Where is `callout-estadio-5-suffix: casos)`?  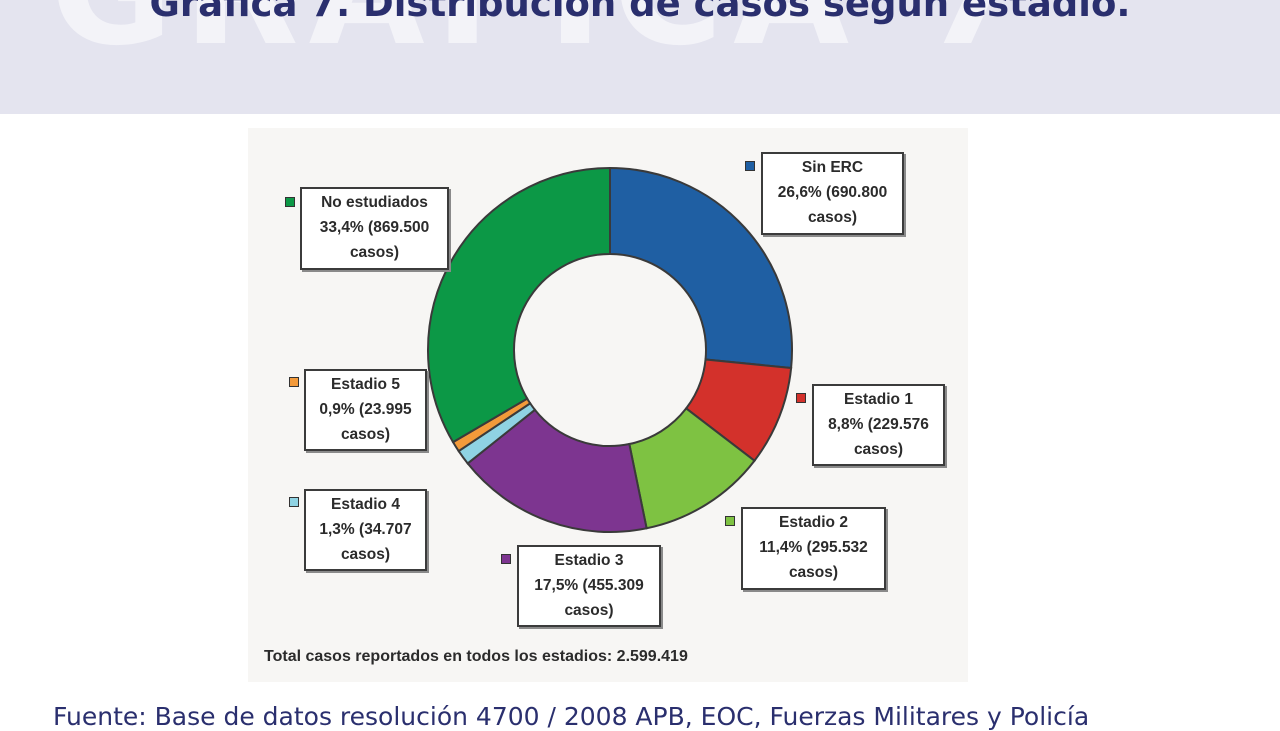 callout-estadio-5-suffix: casos) is located at coordinates (365, 434).